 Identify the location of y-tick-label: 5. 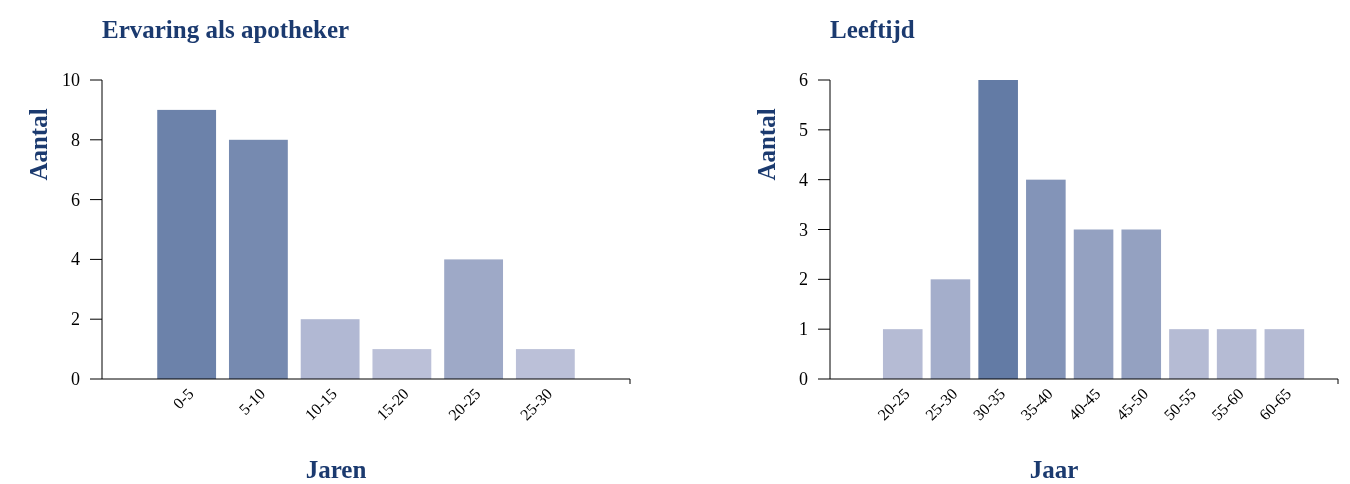
(803, 129).